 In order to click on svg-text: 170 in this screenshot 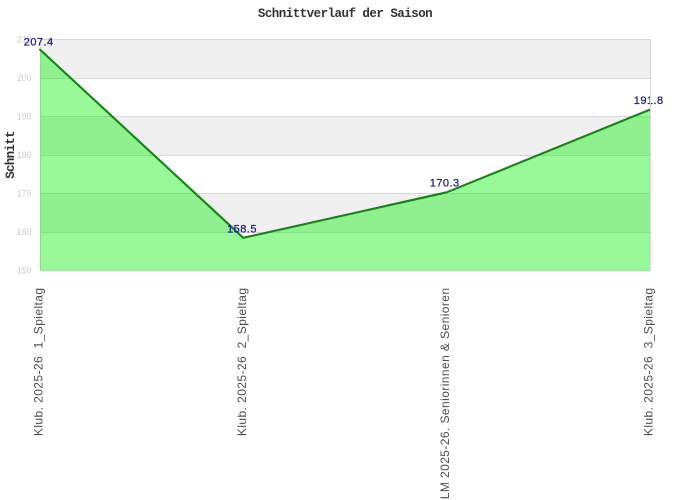, I will do `click(24, 194)`.